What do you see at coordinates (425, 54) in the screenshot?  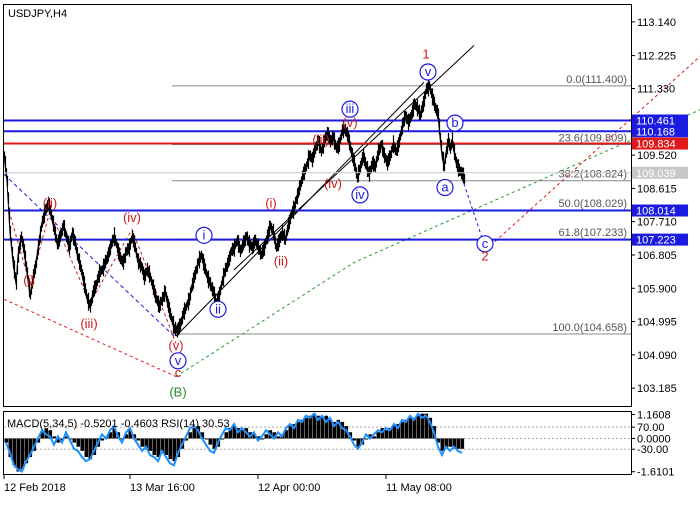 I see `wave-label: 1` at bounding box center [425, 54].